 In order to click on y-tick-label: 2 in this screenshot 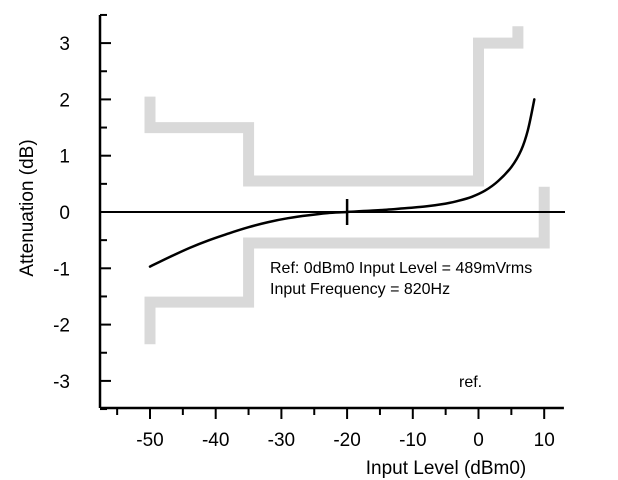, I will do `click(64, 100)`.